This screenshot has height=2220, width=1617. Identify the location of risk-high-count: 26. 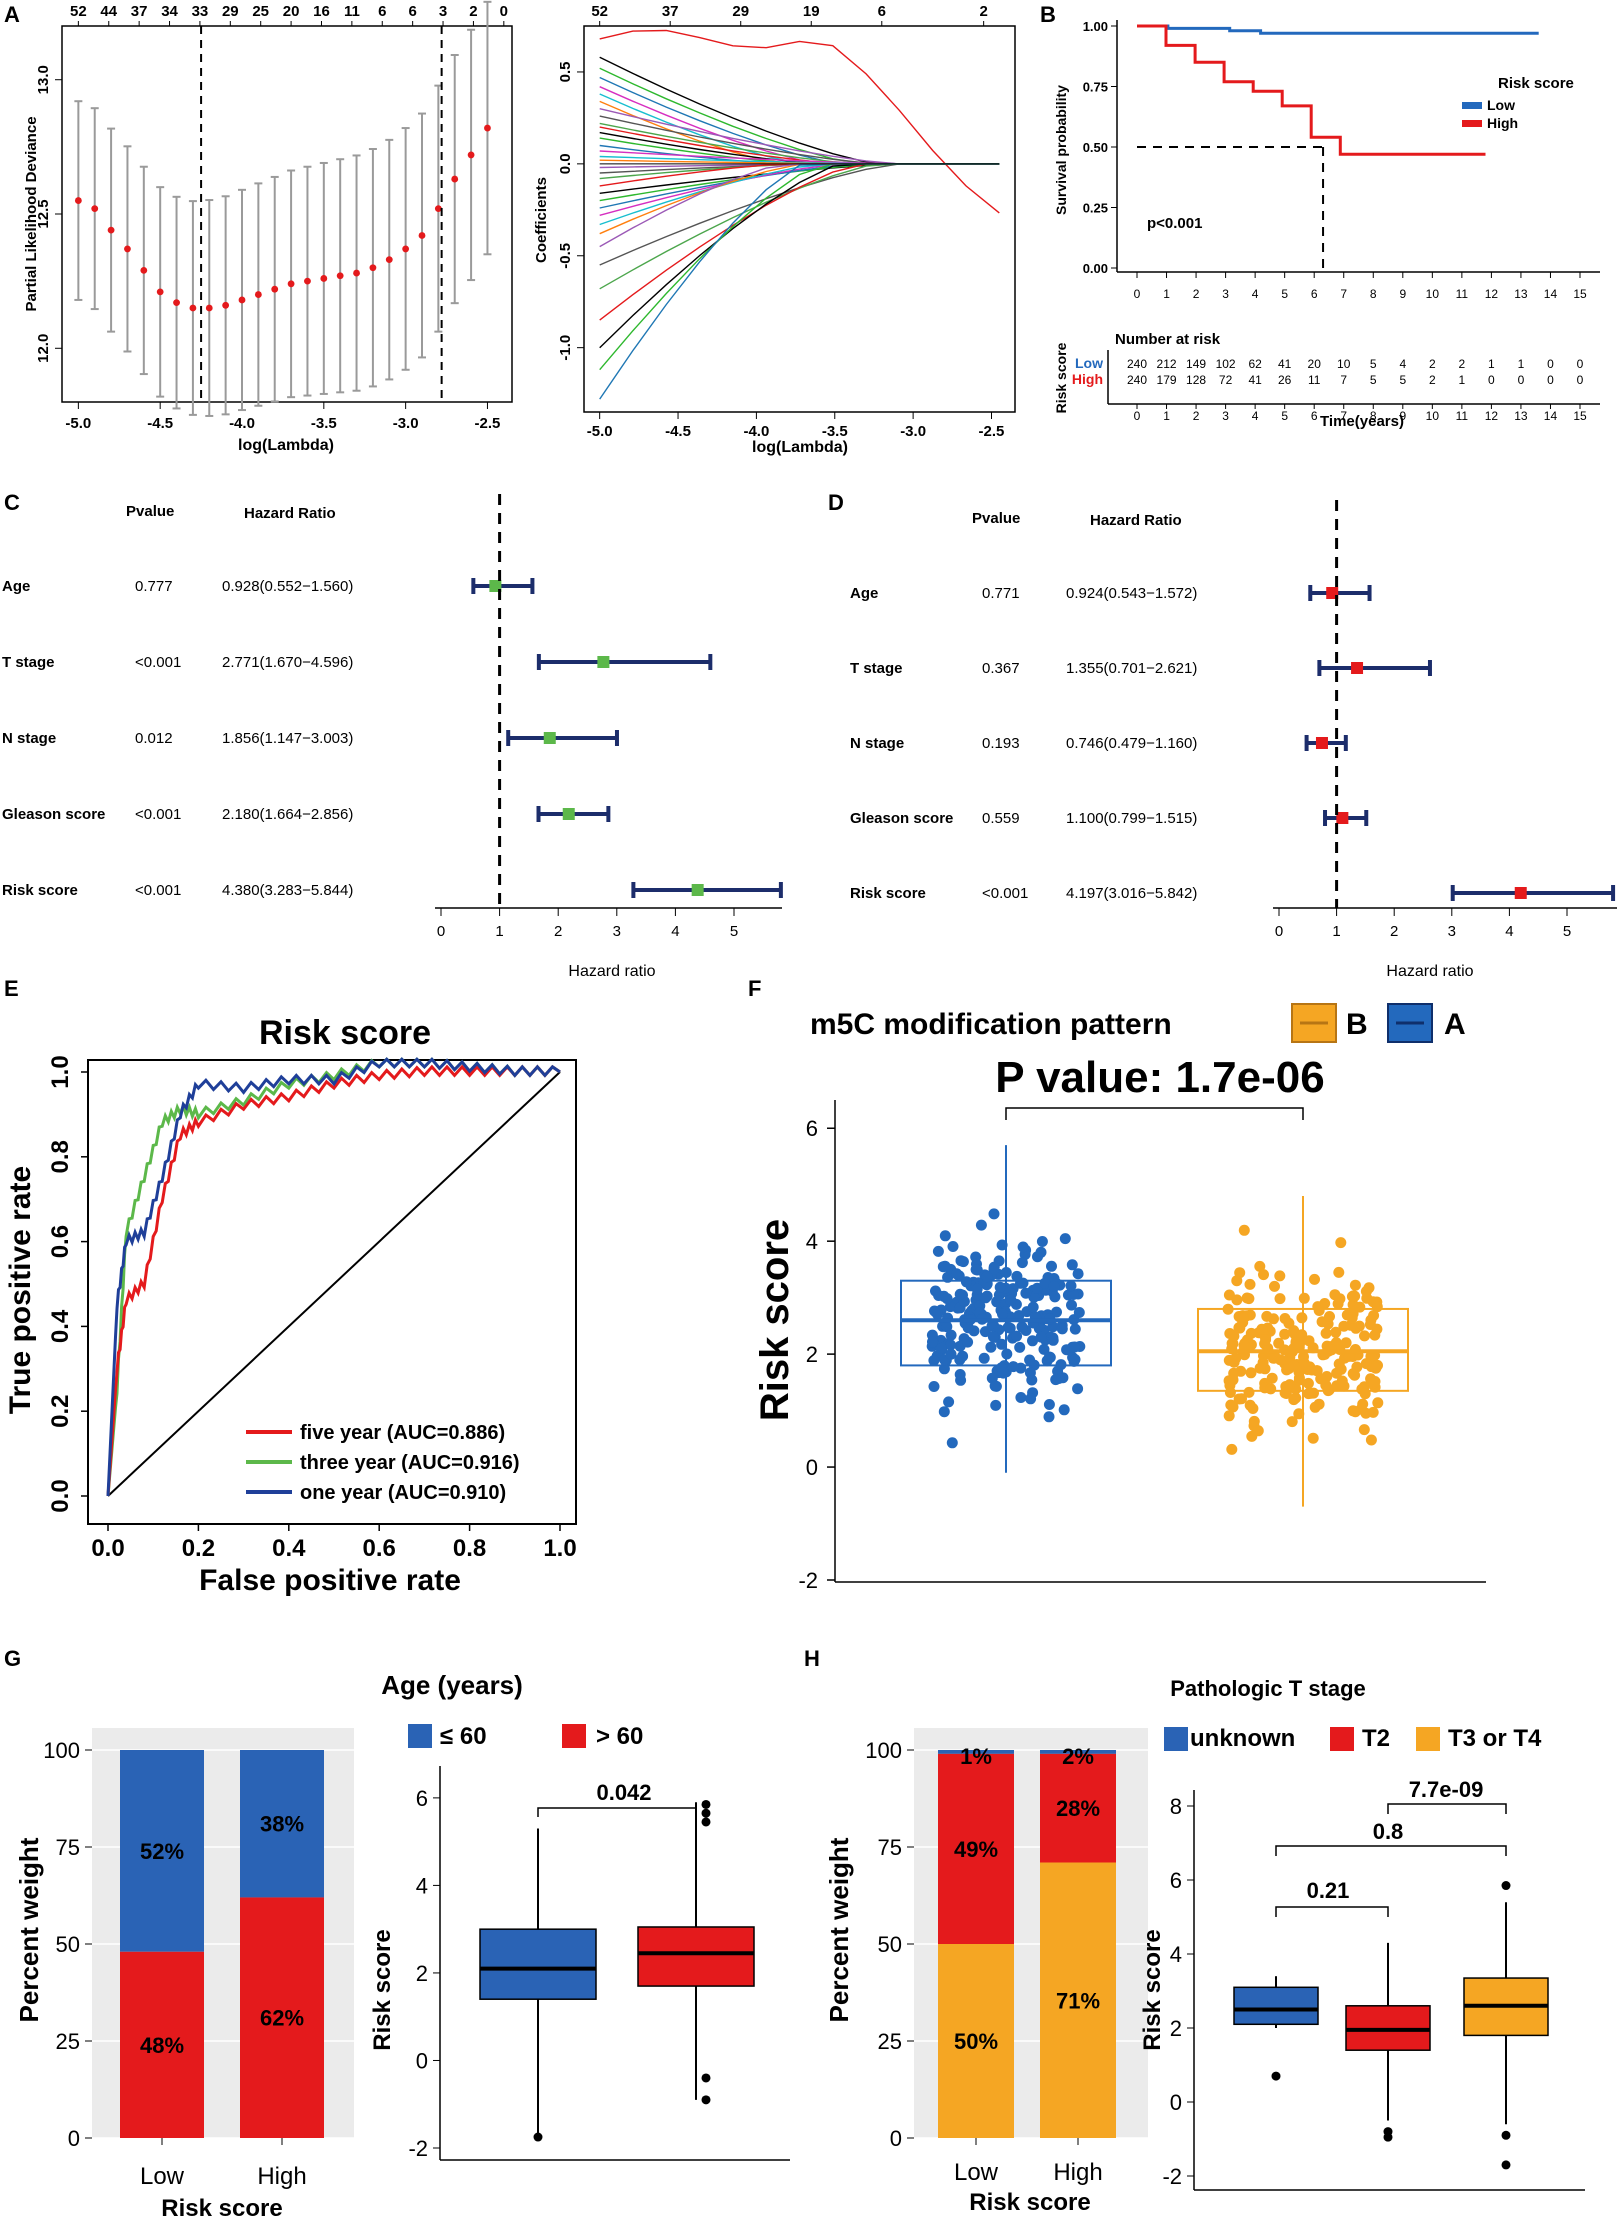
(1285, 380).